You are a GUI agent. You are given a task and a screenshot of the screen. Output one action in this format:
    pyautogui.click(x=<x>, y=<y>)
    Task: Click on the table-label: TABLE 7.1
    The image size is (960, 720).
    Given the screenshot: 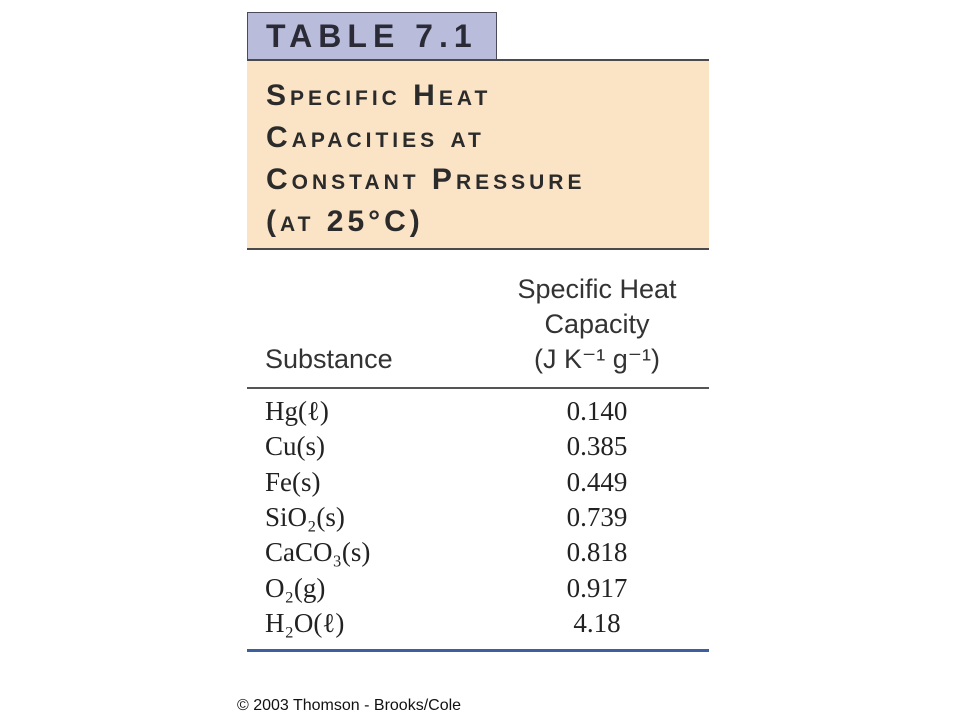 What is the action you would take?
    pyautogui.click(x=372, y=36)
    